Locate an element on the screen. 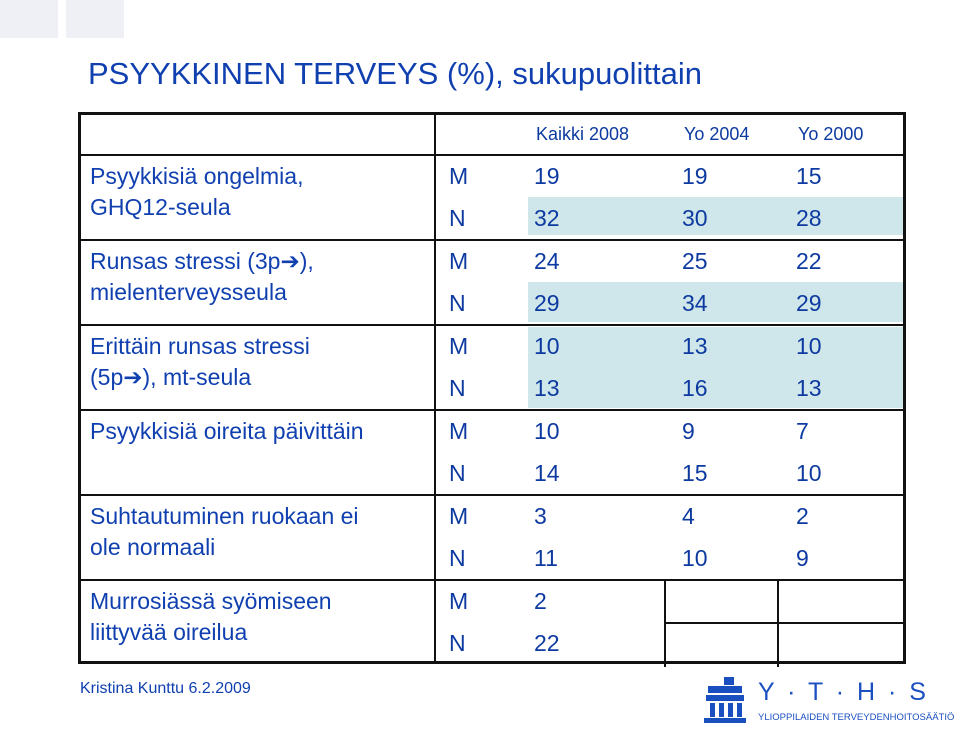 The height and width of the screenshot is (732, 960). row-label-line: ole normaali is located at coordinates (153, 547).